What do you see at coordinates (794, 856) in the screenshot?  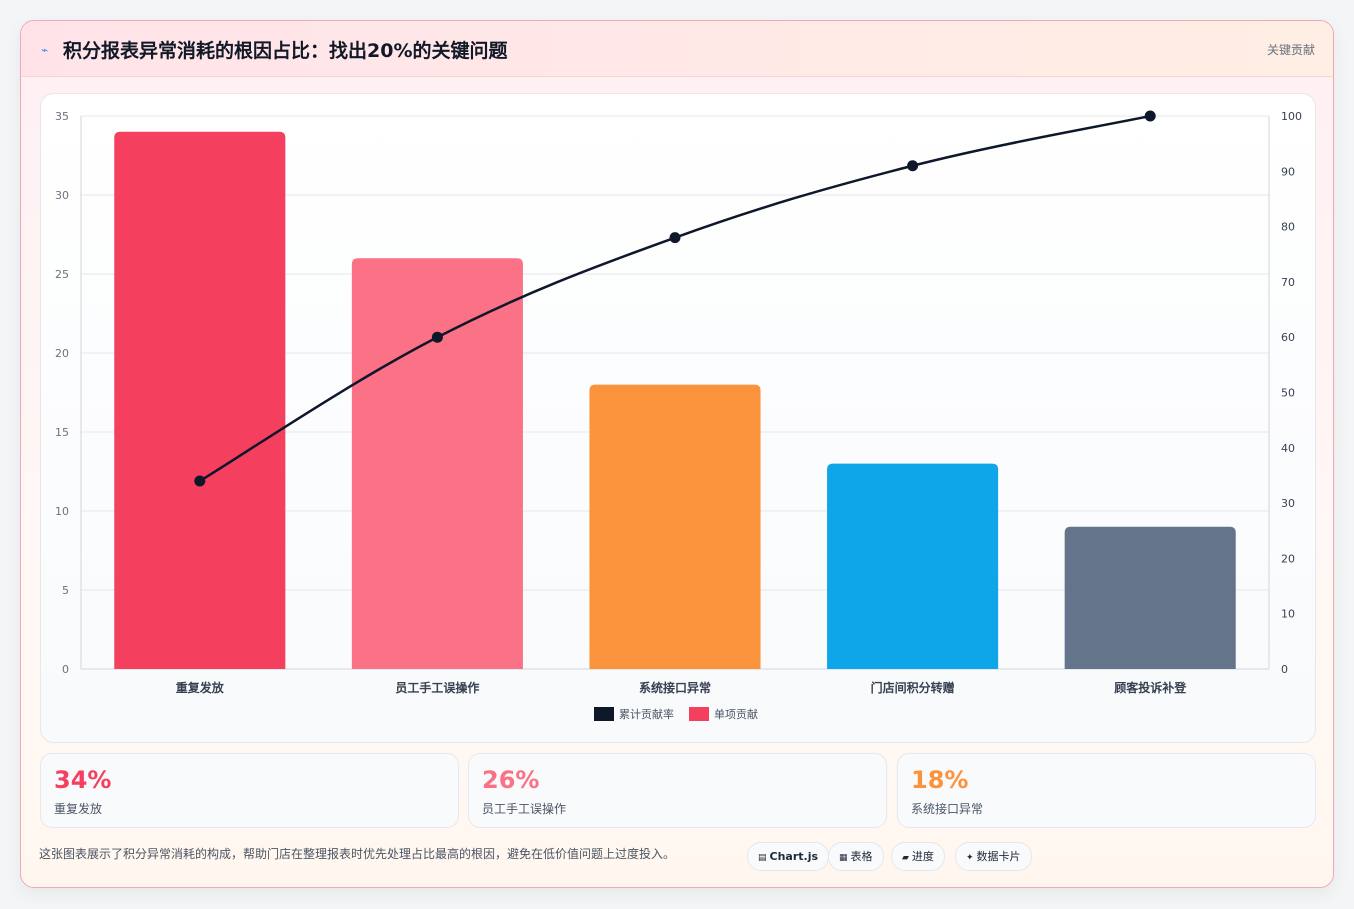 I see `chip-label: Chart.js` at bounding box center [794, 856].